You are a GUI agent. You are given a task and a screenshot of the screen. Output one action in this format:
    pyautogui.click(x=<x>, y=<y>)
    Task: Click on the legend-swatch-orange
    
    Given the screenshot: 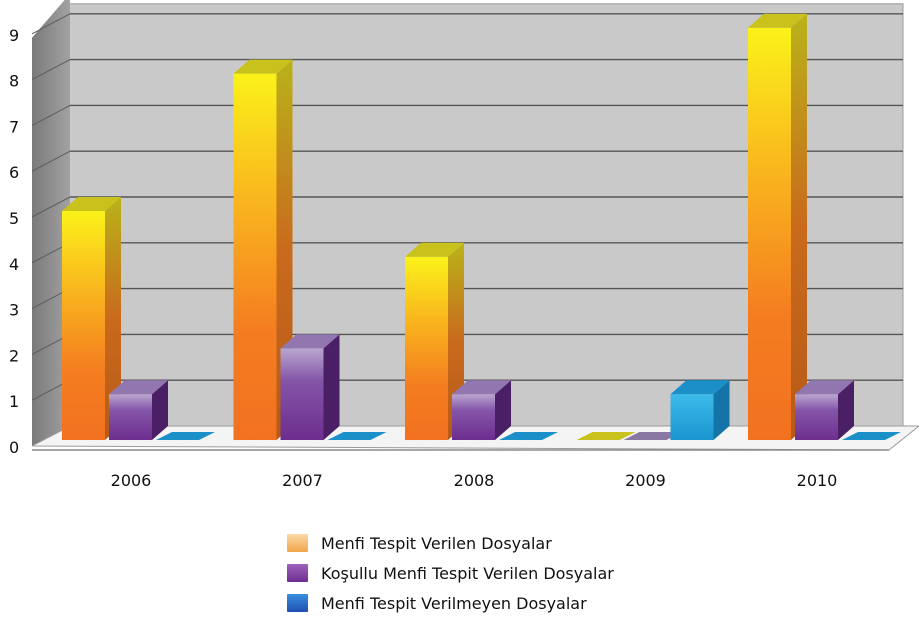 What is the action you would take?
    pyautogui.click(x=297, y=543)
    